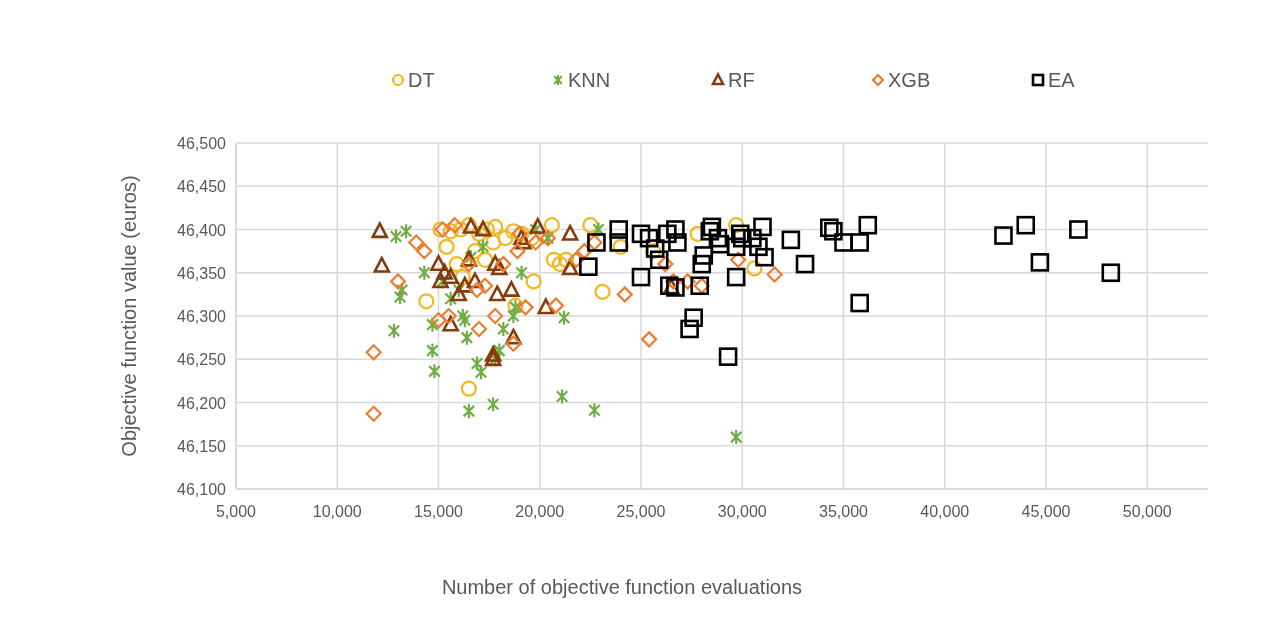 The width and height of the screenshot is (1277, 637). I want to click on y-tick-label: 46,250, so click(202, 360).